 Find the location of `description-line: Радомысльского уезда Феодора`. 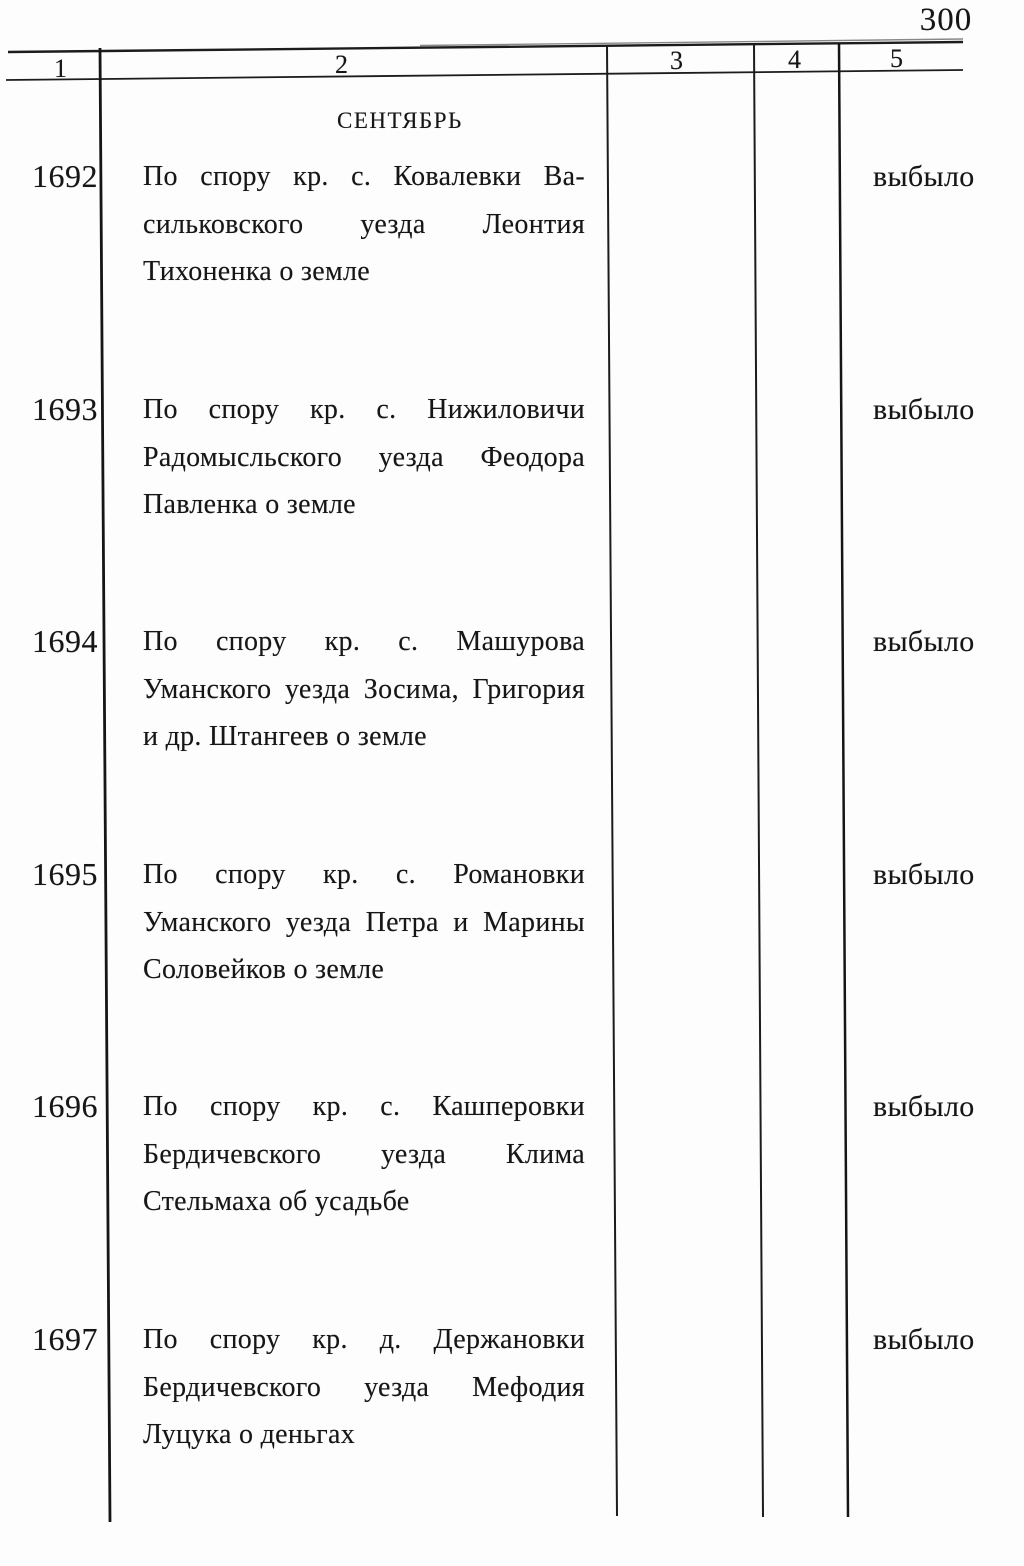

description-line: Радомысльского уезда Феодора is located at coordinates (364, 457).